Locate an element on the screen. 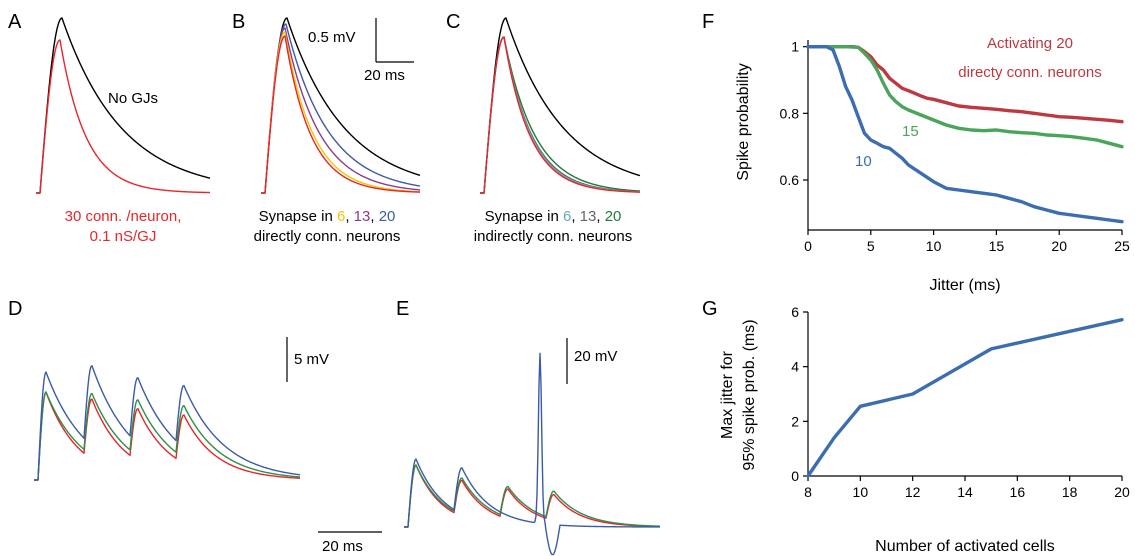 The height and width of the screenshot is (556, 1135). panel-c-sep2: , is located at coordinates (600, 216).